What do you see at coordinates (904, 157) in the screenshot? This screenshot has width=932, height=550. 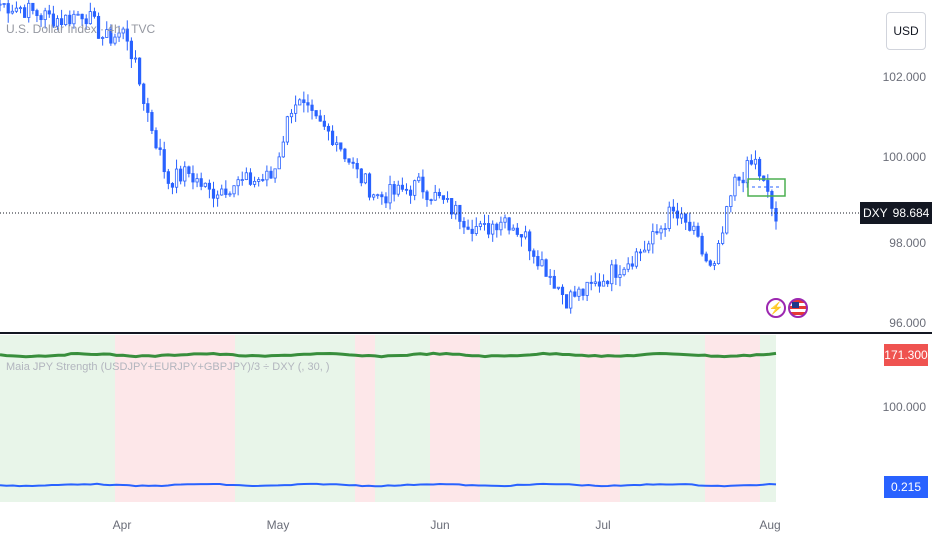 I see `price-tick: 100.000` at bounding box center [904, 157].